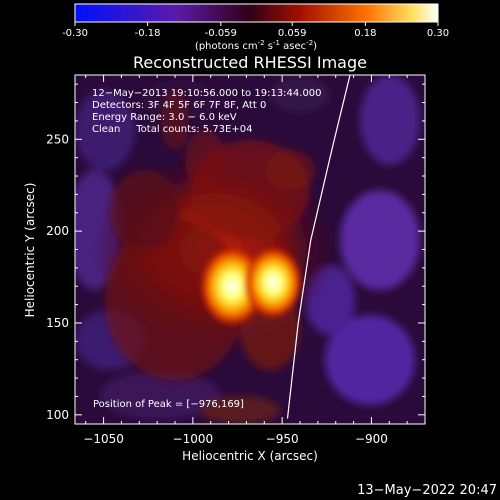  Describe the element at coordinates (103, 439) in the screenshot. I see `x-tick-label: −1050` at that location.